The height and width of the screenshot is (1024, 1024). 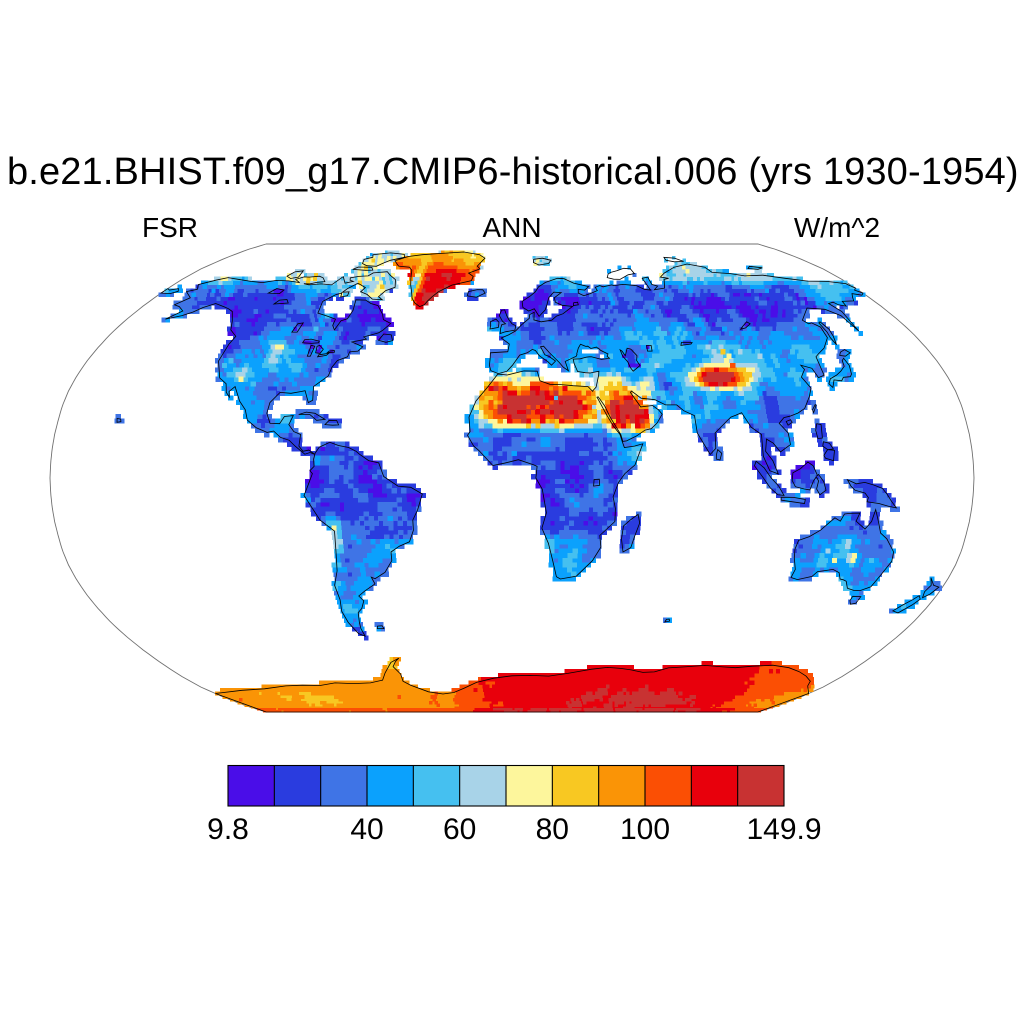 What do you see at coordinates (552, 829) in the screenshot?
I see `svg-text: 80` at bounding box center [552, 829].